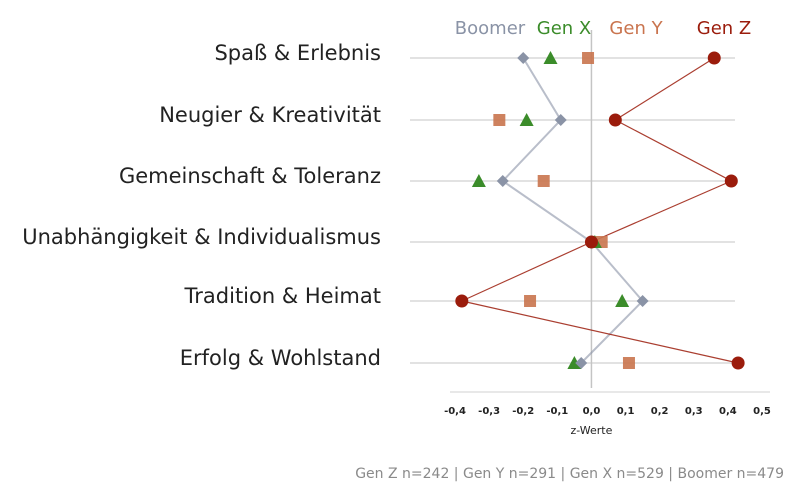 The width and height of the screenshot is (800, 500). Describe the element at coordinates (762, 411) in the screenshot. I see `x-tick-label: 0,5` at that location.